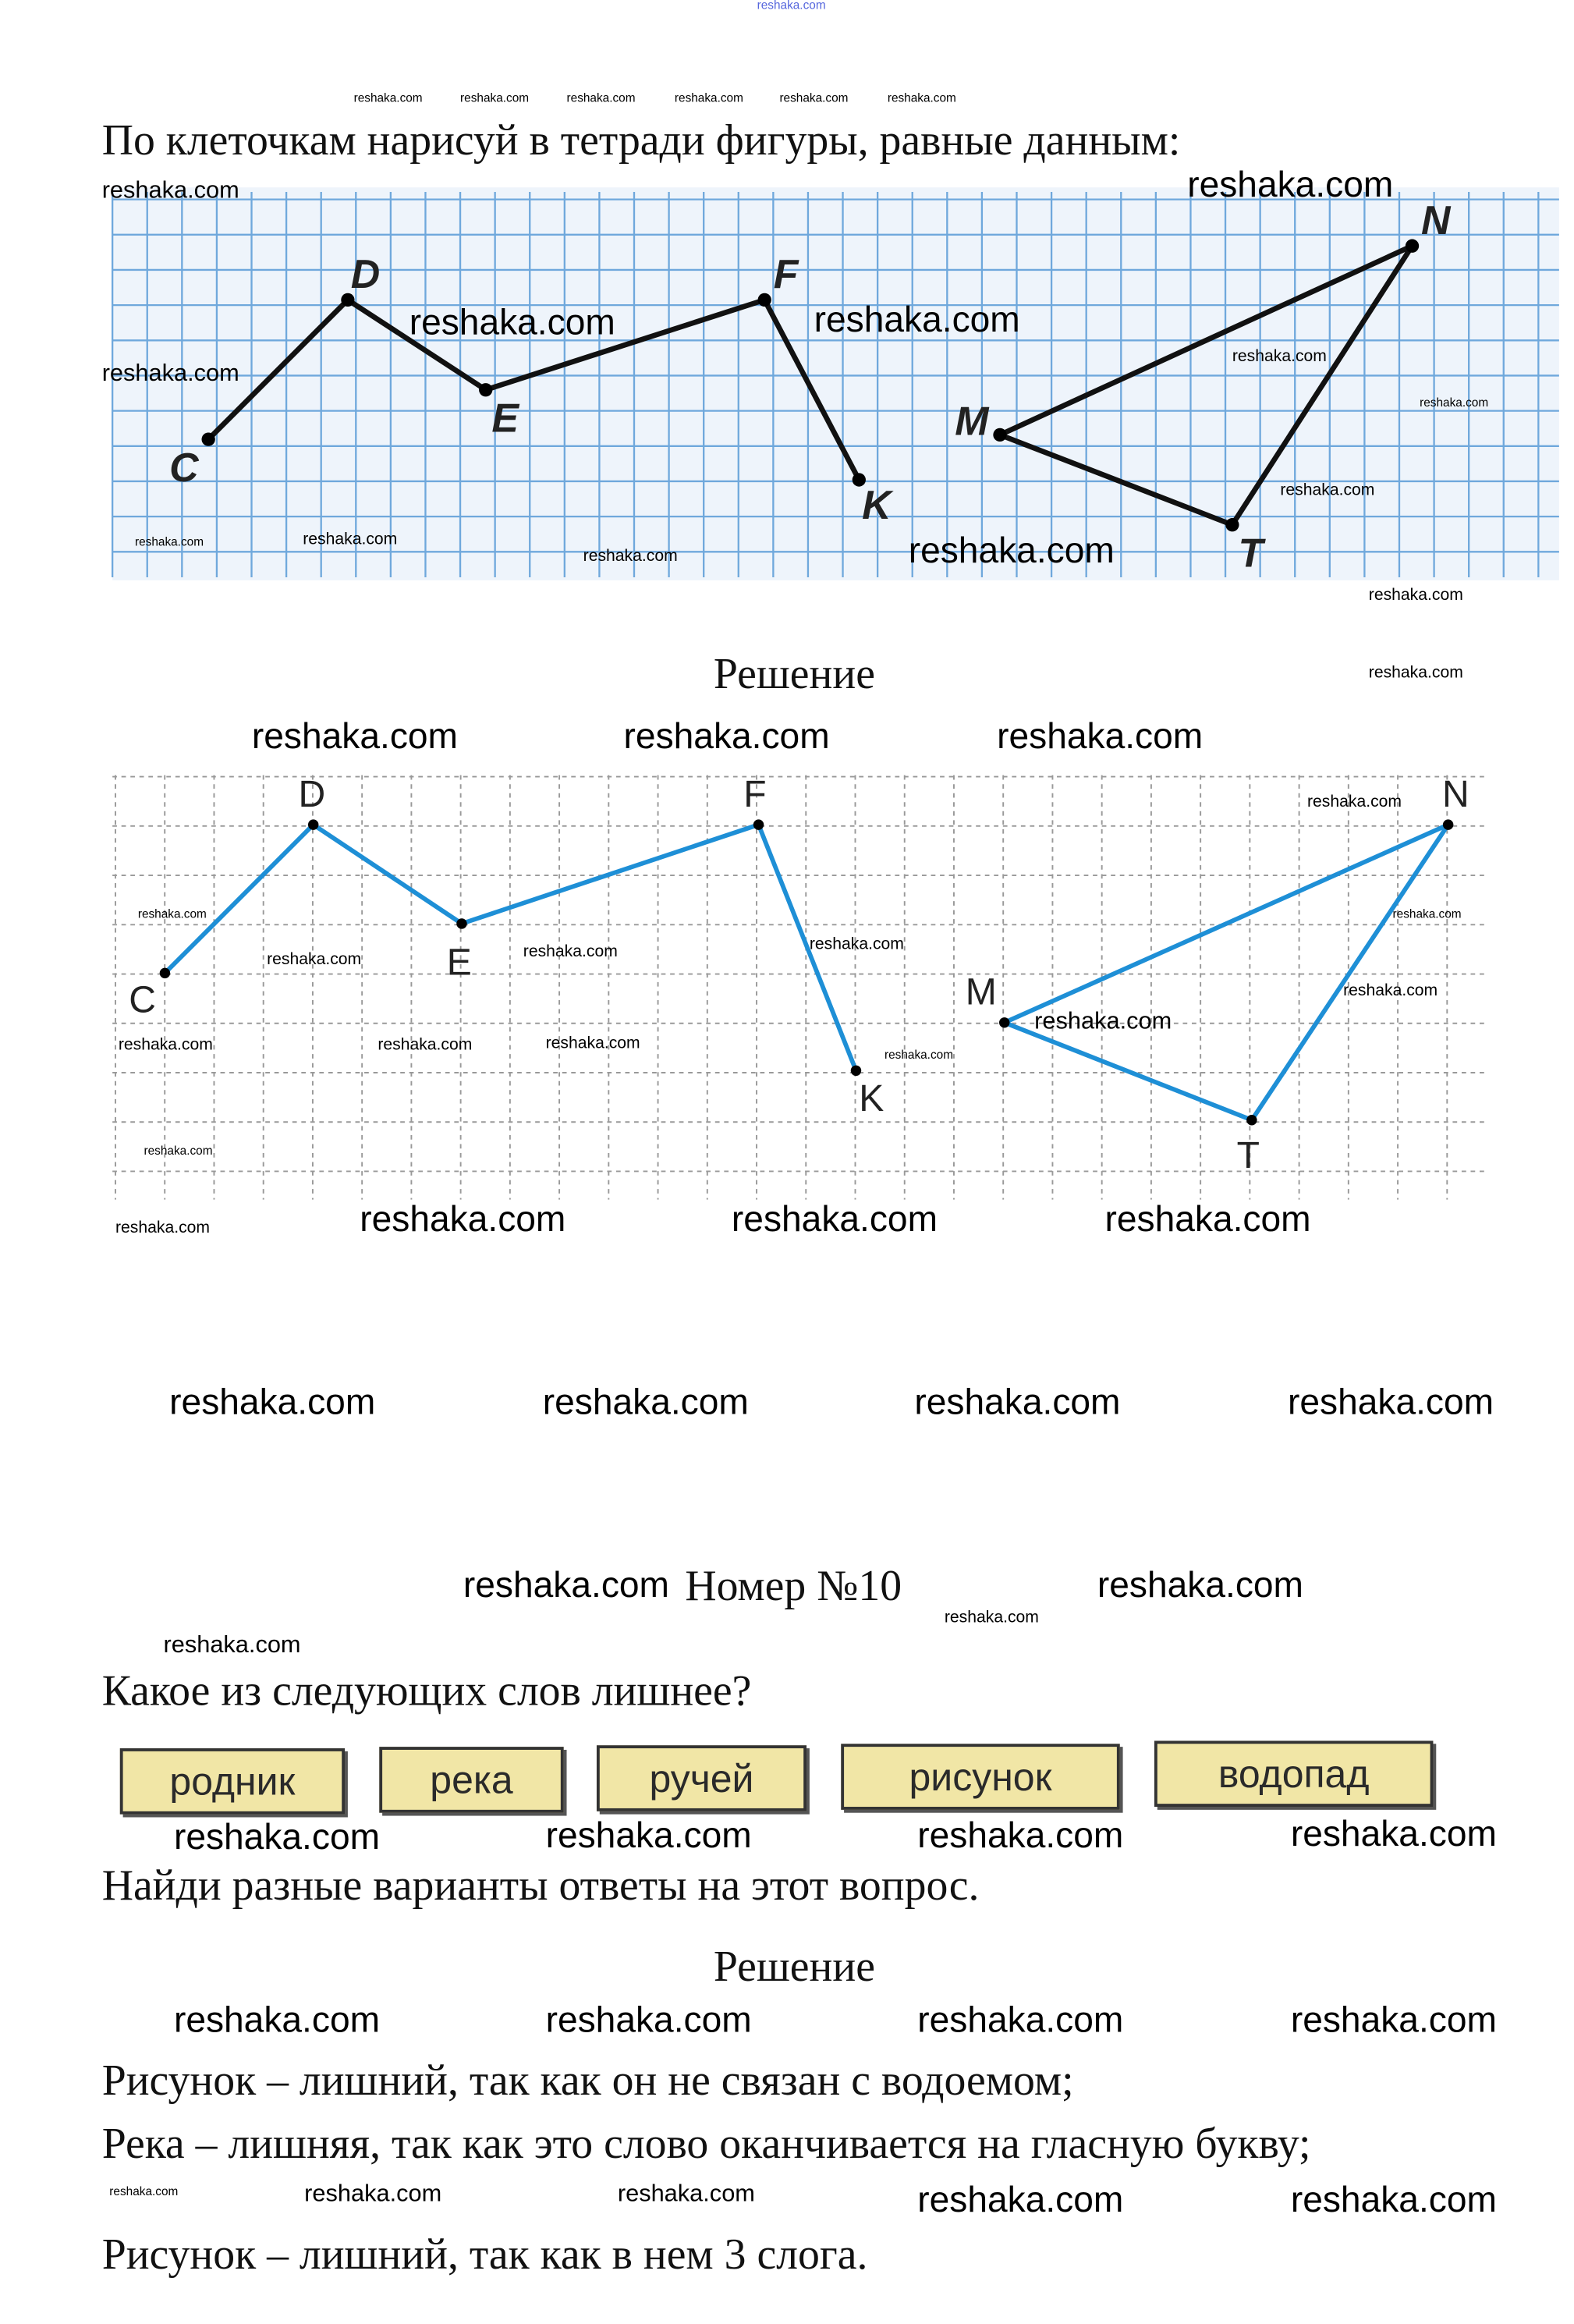 This screenshot has height=2324, width=1574. Describe the element at coordinates (859, 480) in the screenshot. I see `point-k` at that location.